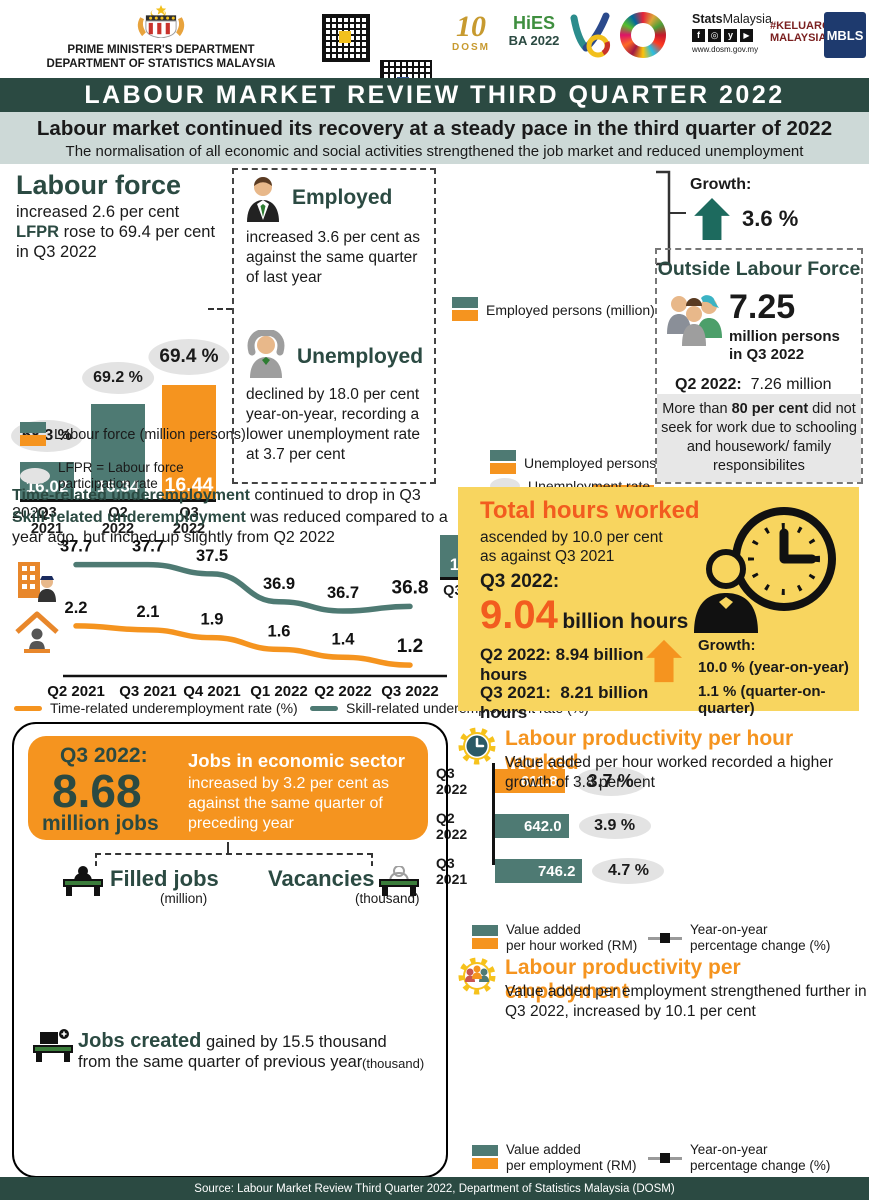 This screenshot has width=869, height=1200. What do you see at coordinates (324, 708) in the screenshot?
I see `teal-line-swatch` at bounding box center [324, 708].